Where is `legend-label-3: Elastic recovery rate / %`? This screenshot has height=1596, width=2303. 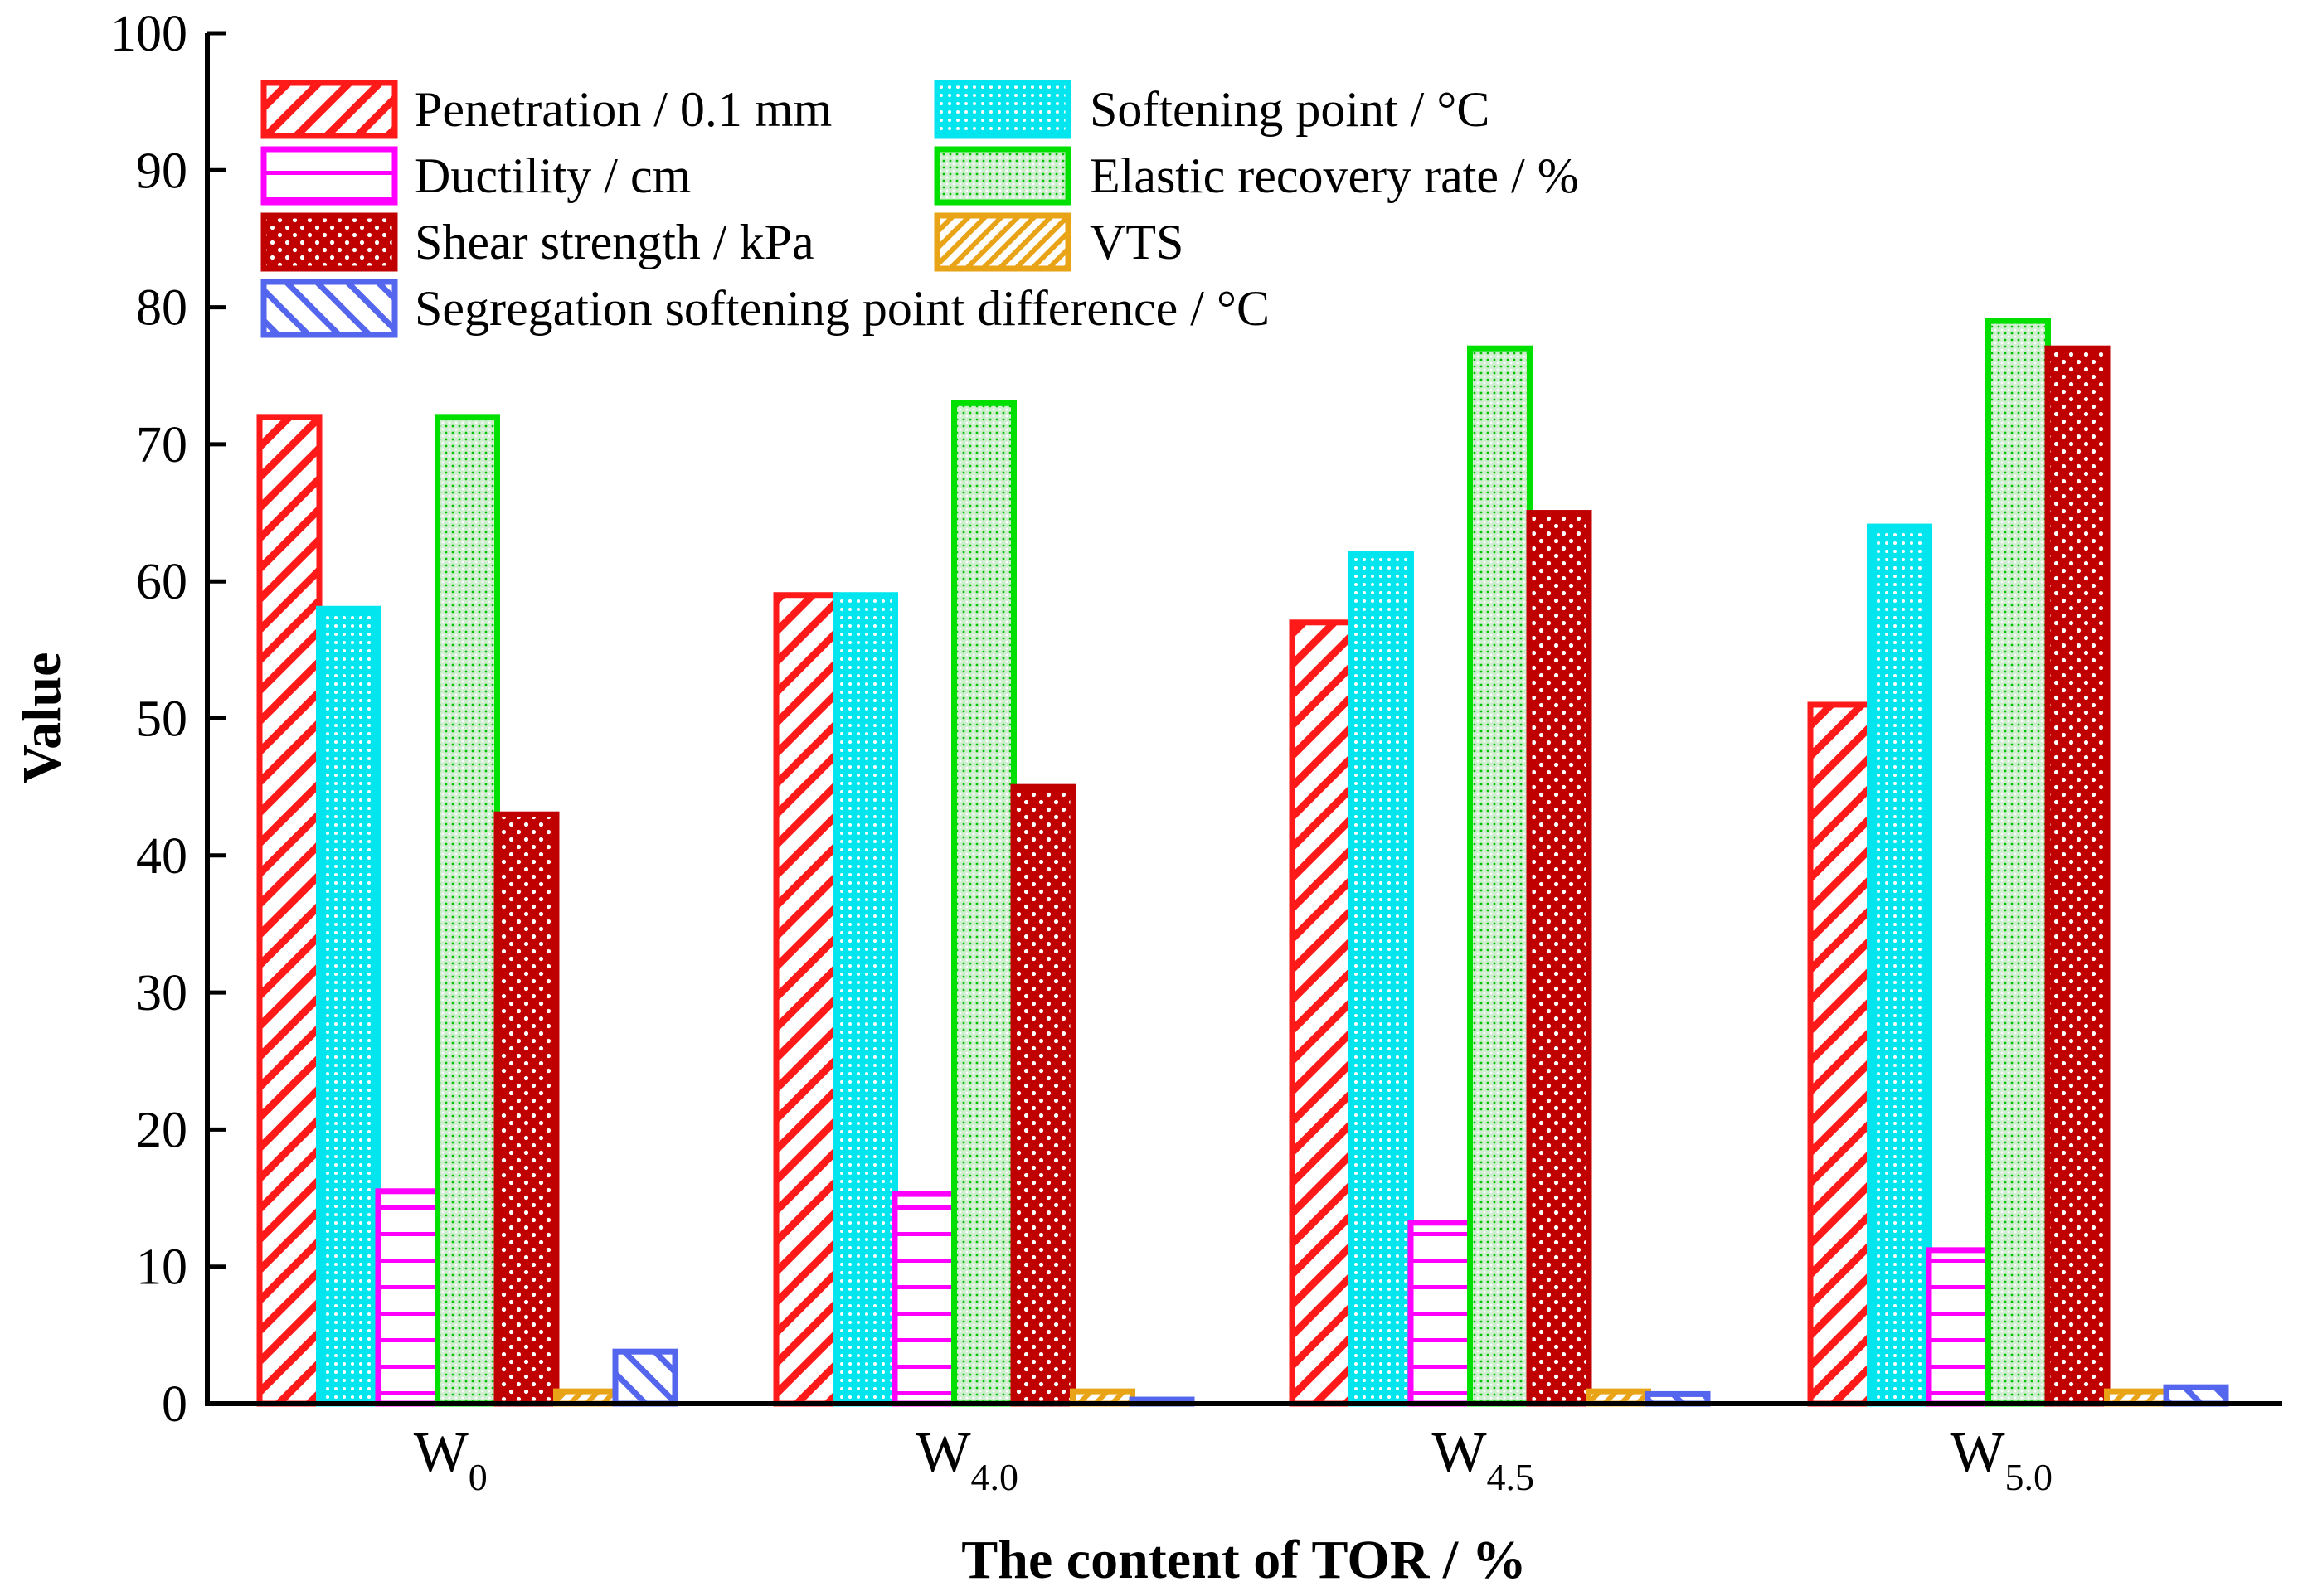
legend-label-3: Elastic recovery rate / % is located at coordinates (1334, 175).